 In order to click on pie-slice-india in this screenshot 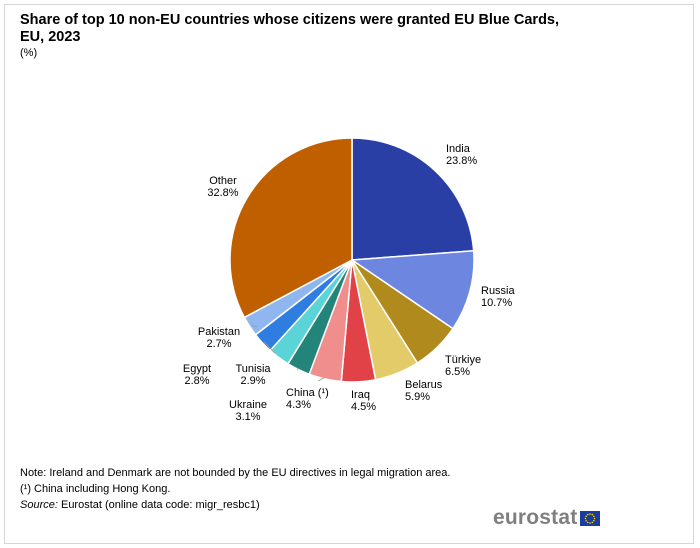, I will do `click(413, 199)`.